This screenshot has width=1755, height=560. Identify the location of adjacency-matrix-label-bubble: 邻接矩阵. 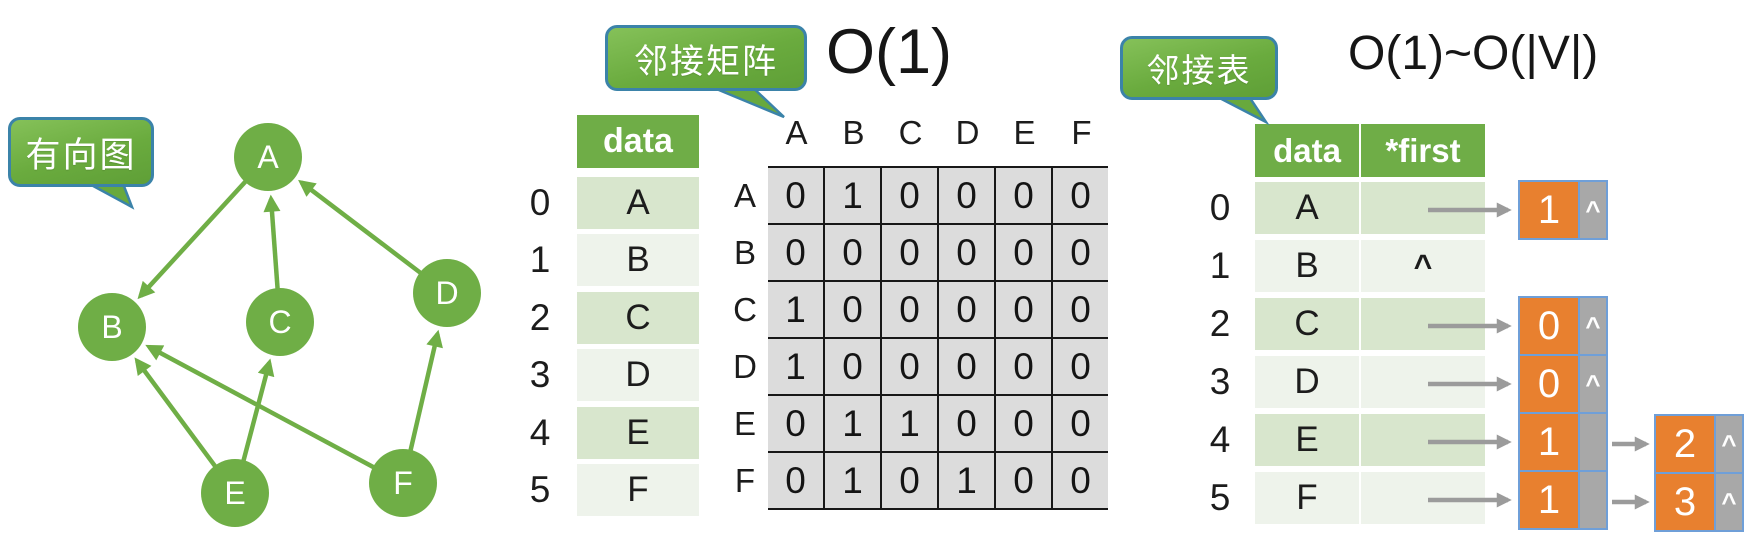
(706, 58).